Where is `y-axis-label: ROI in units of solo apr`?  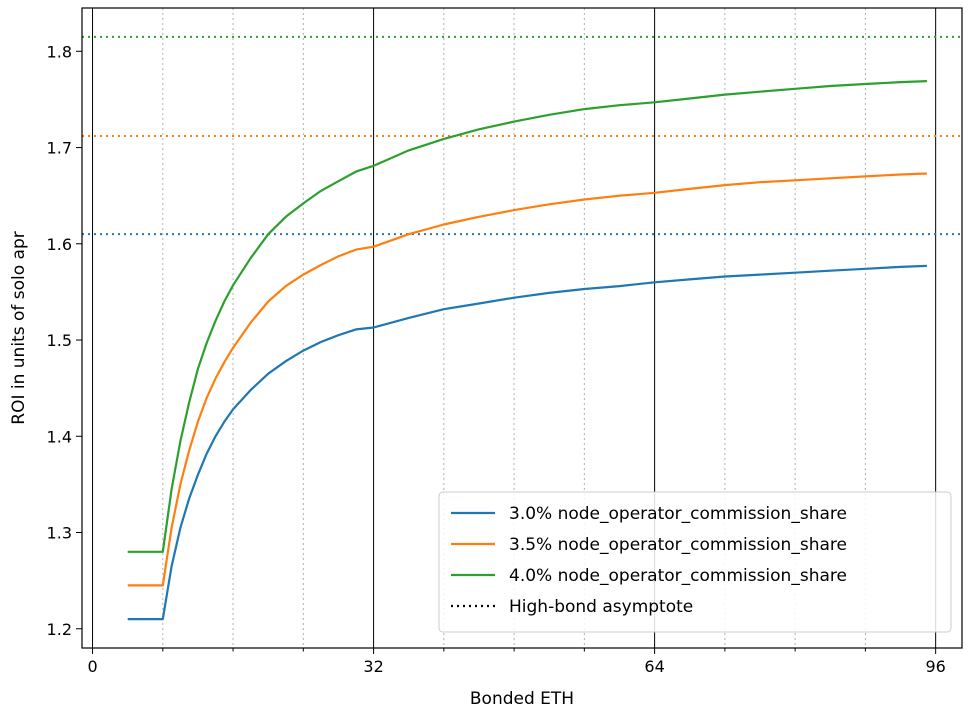
y-axis-label: ROI in units of solo apr is located at coordinates (19, 327).